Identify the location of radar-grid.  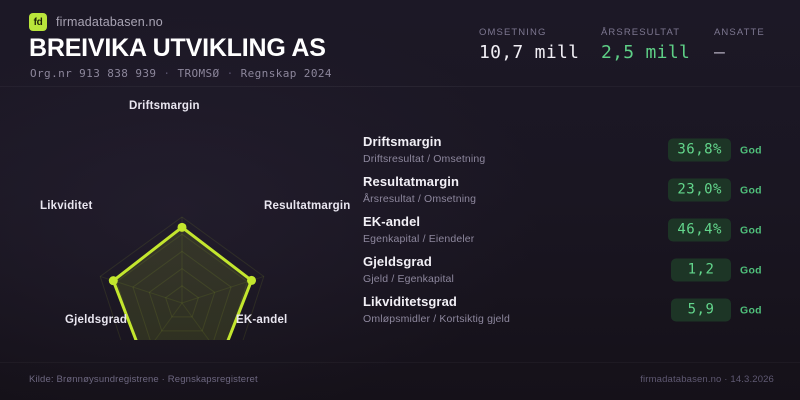
(182, 278).